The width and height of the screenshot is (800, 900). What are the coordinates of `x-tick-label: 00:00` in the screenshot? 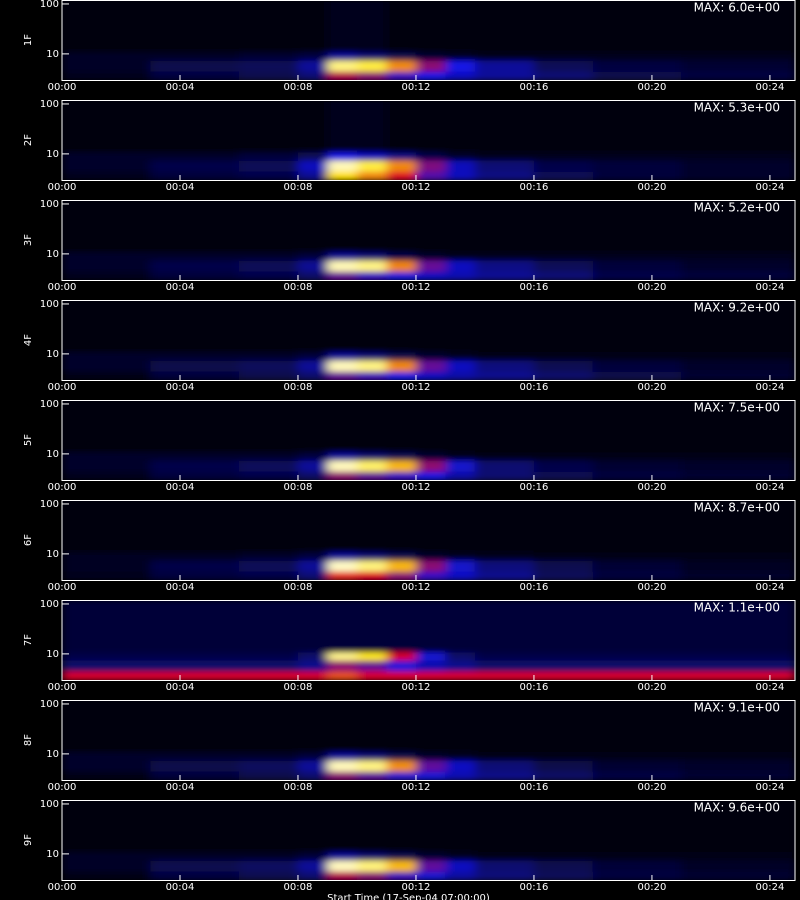 It's located at (62, 787).